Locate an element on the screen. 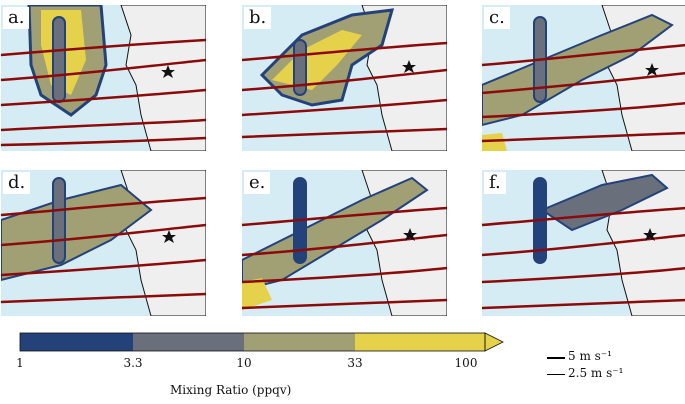 The height and width of the screenshot is (404, 685). plume-map-d is located at coordinates (103, 243).